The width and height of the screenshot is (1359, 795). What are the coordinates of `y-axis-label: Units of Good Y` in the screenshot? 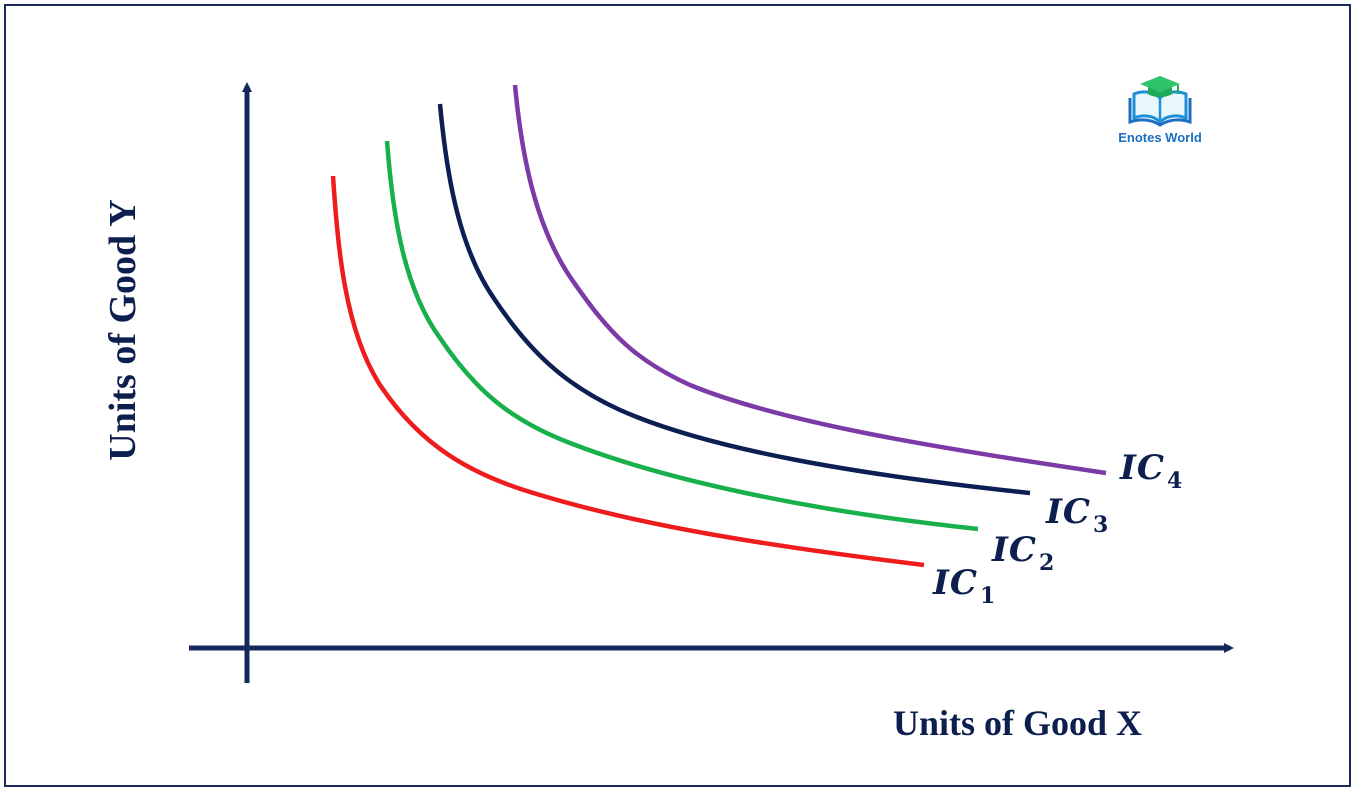 It's located at (123, 330).